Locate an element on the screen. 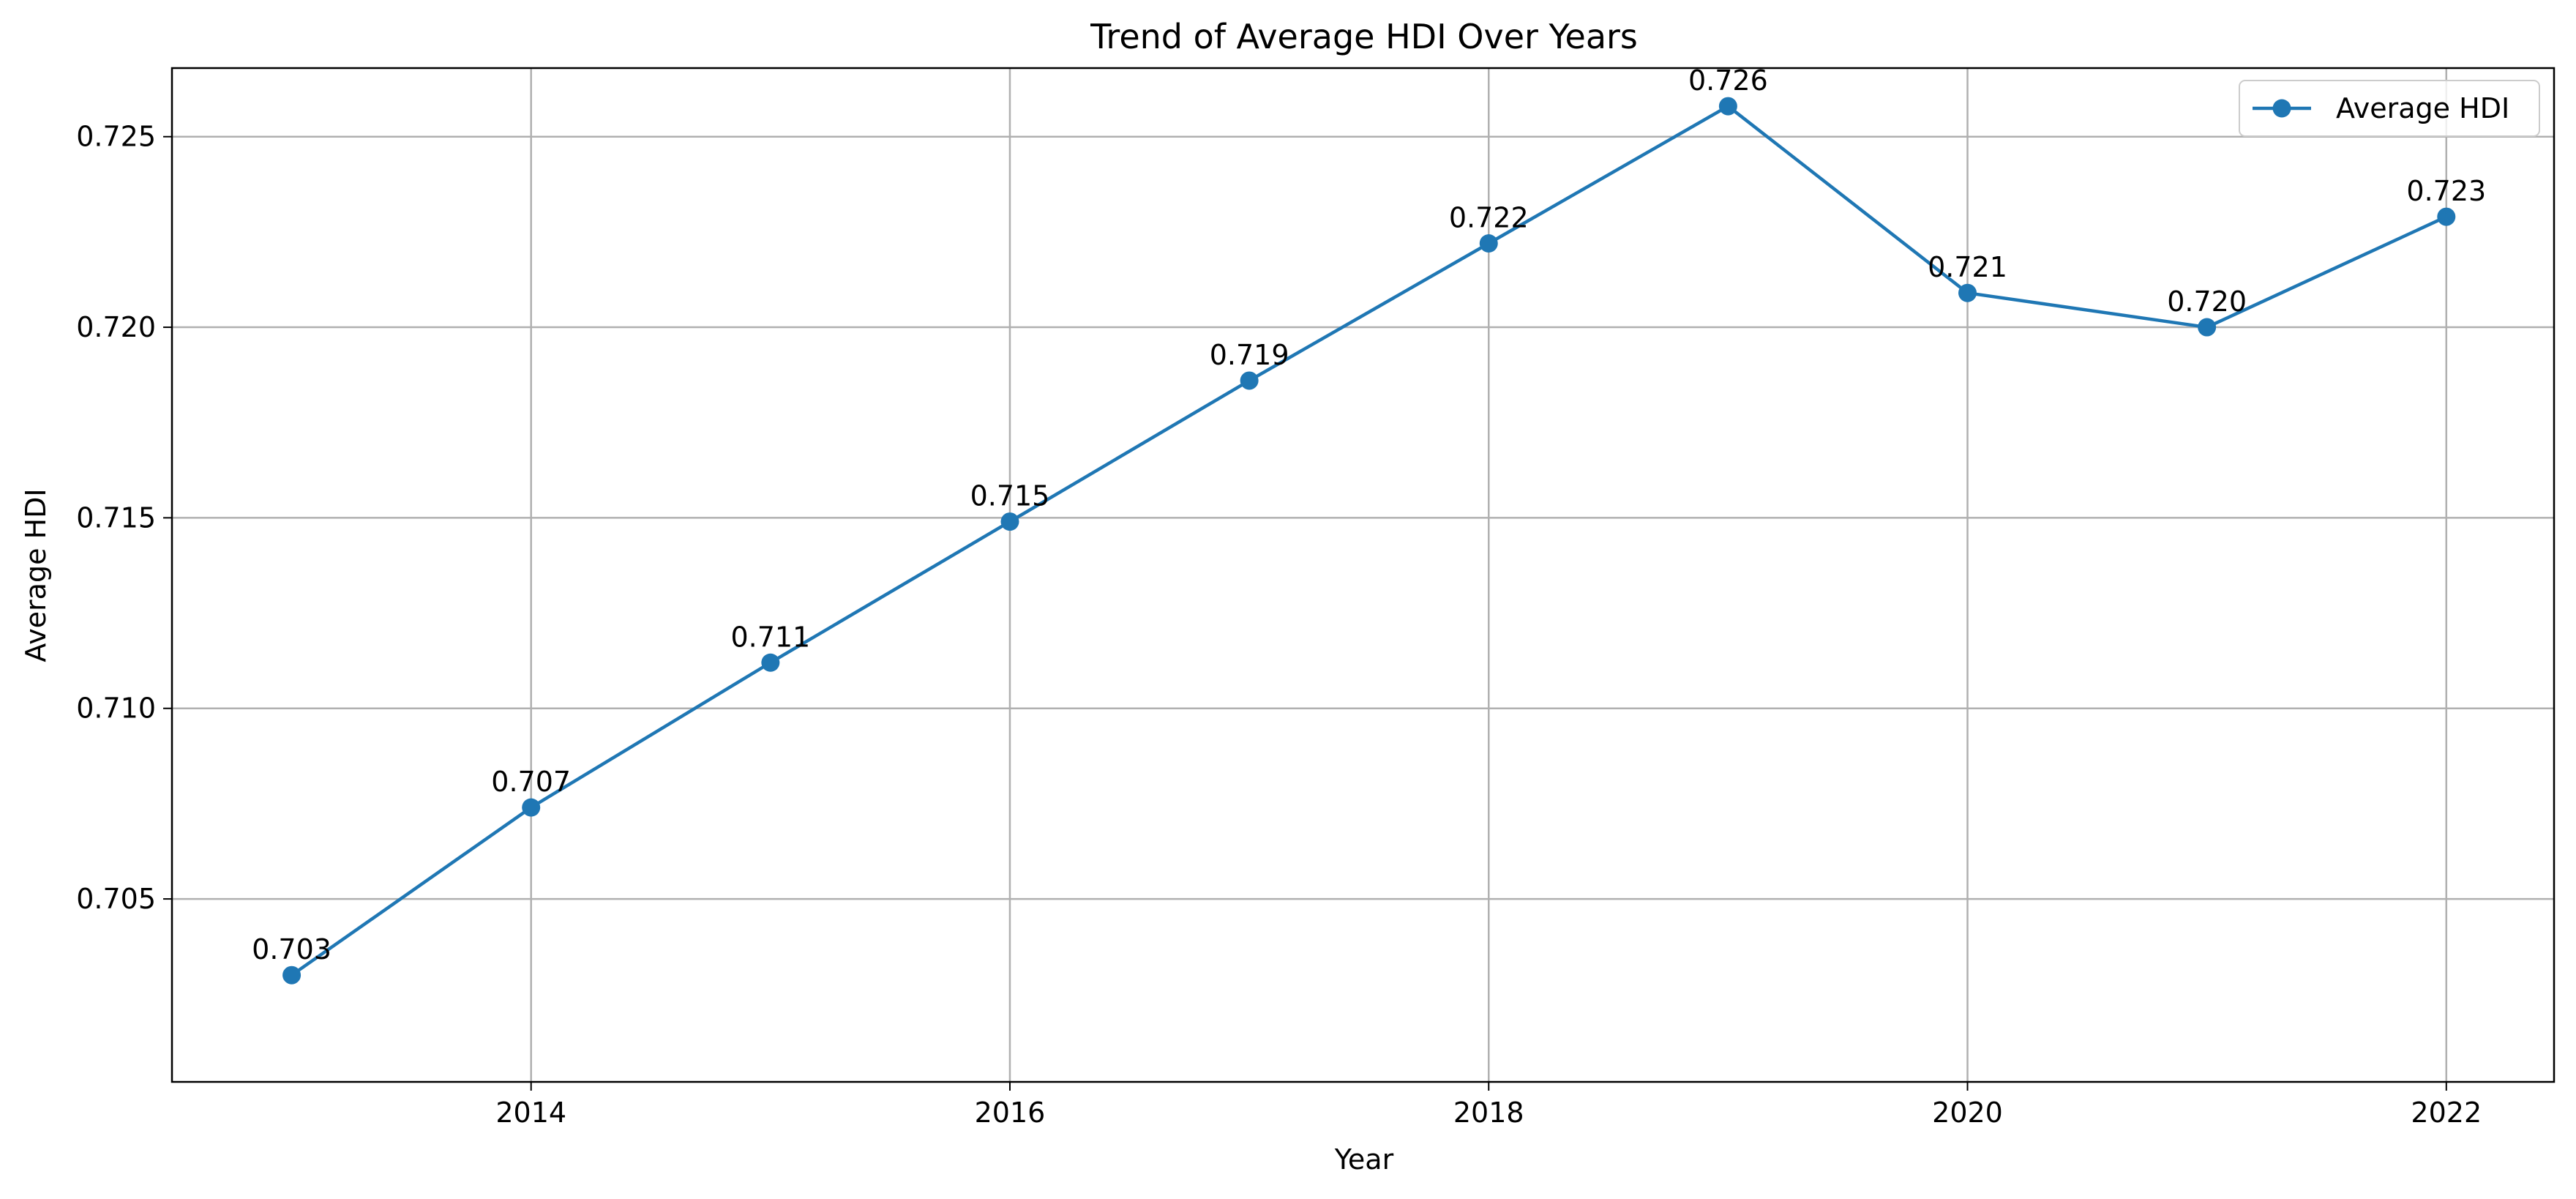 The image size is (2576, 1199). data-label: 0.711 is located at coordinates (770, 637).